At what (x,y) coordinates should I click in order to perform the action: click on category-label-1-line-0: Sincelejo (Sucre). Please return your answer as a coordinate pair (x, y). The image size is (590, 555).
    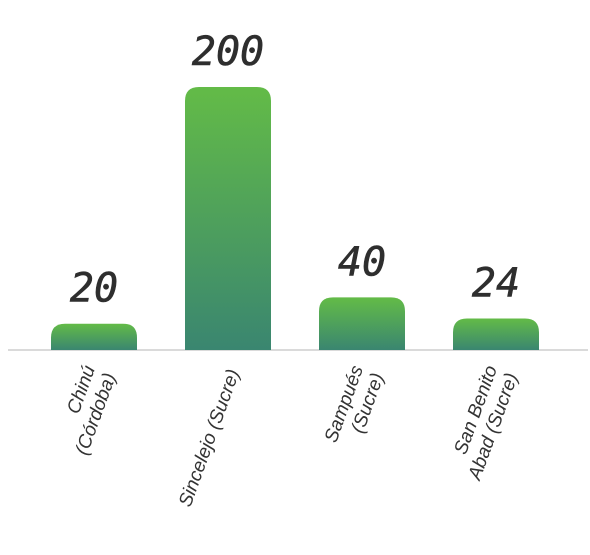
    Looking at the image, I should click on (209, 438).